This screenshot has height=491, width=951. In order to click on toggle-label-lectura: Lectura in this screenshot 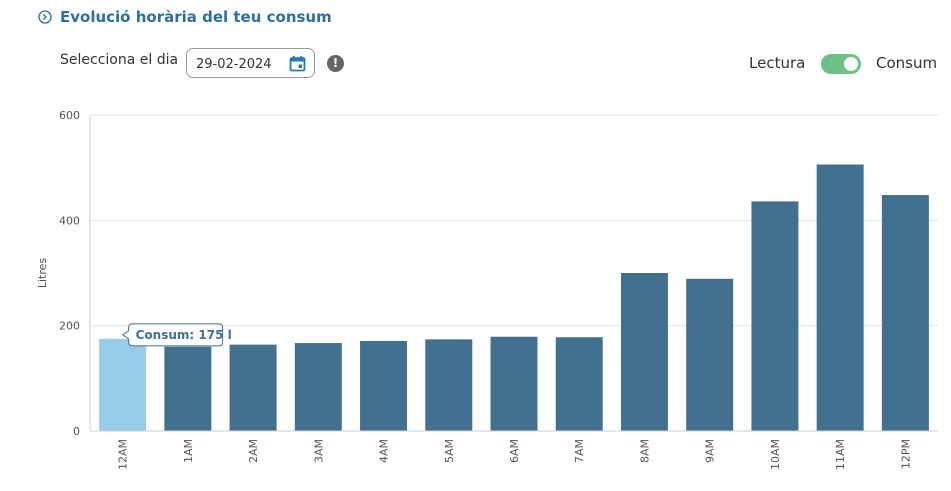, I will do `click(777, 63)`.